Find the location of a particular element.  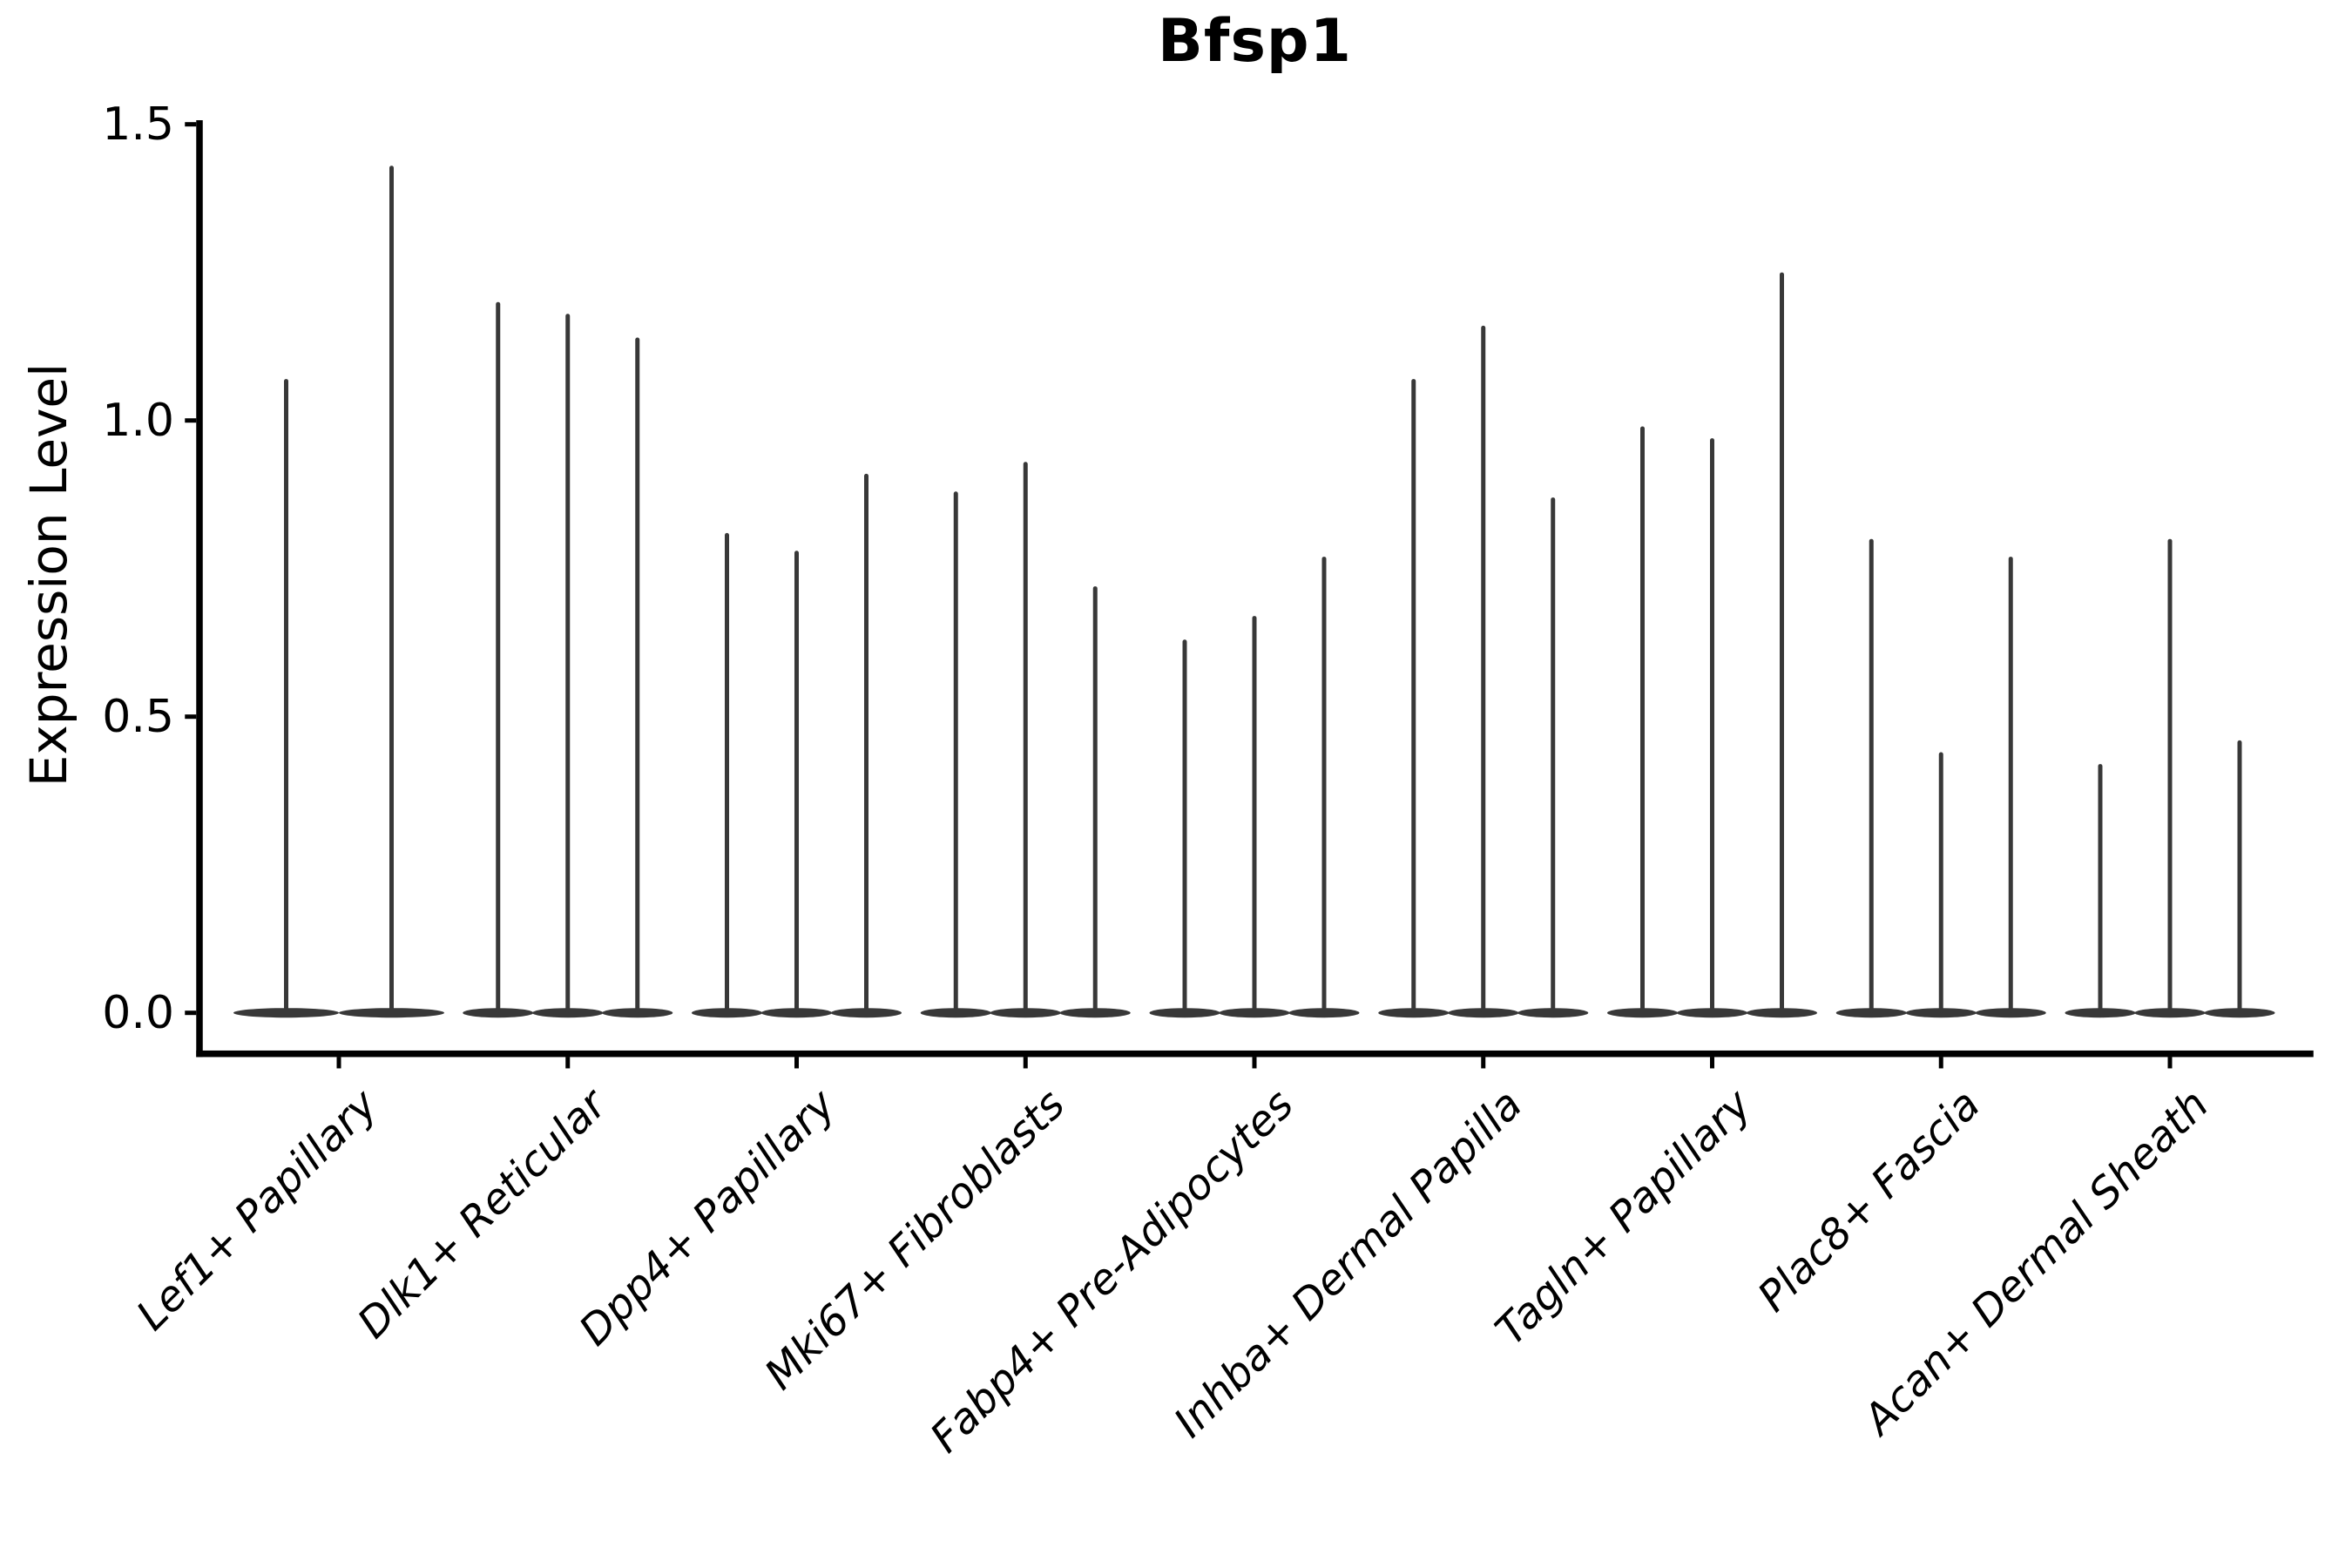

chart-title: Bfsp1 is located at coordinates (1255, 41).